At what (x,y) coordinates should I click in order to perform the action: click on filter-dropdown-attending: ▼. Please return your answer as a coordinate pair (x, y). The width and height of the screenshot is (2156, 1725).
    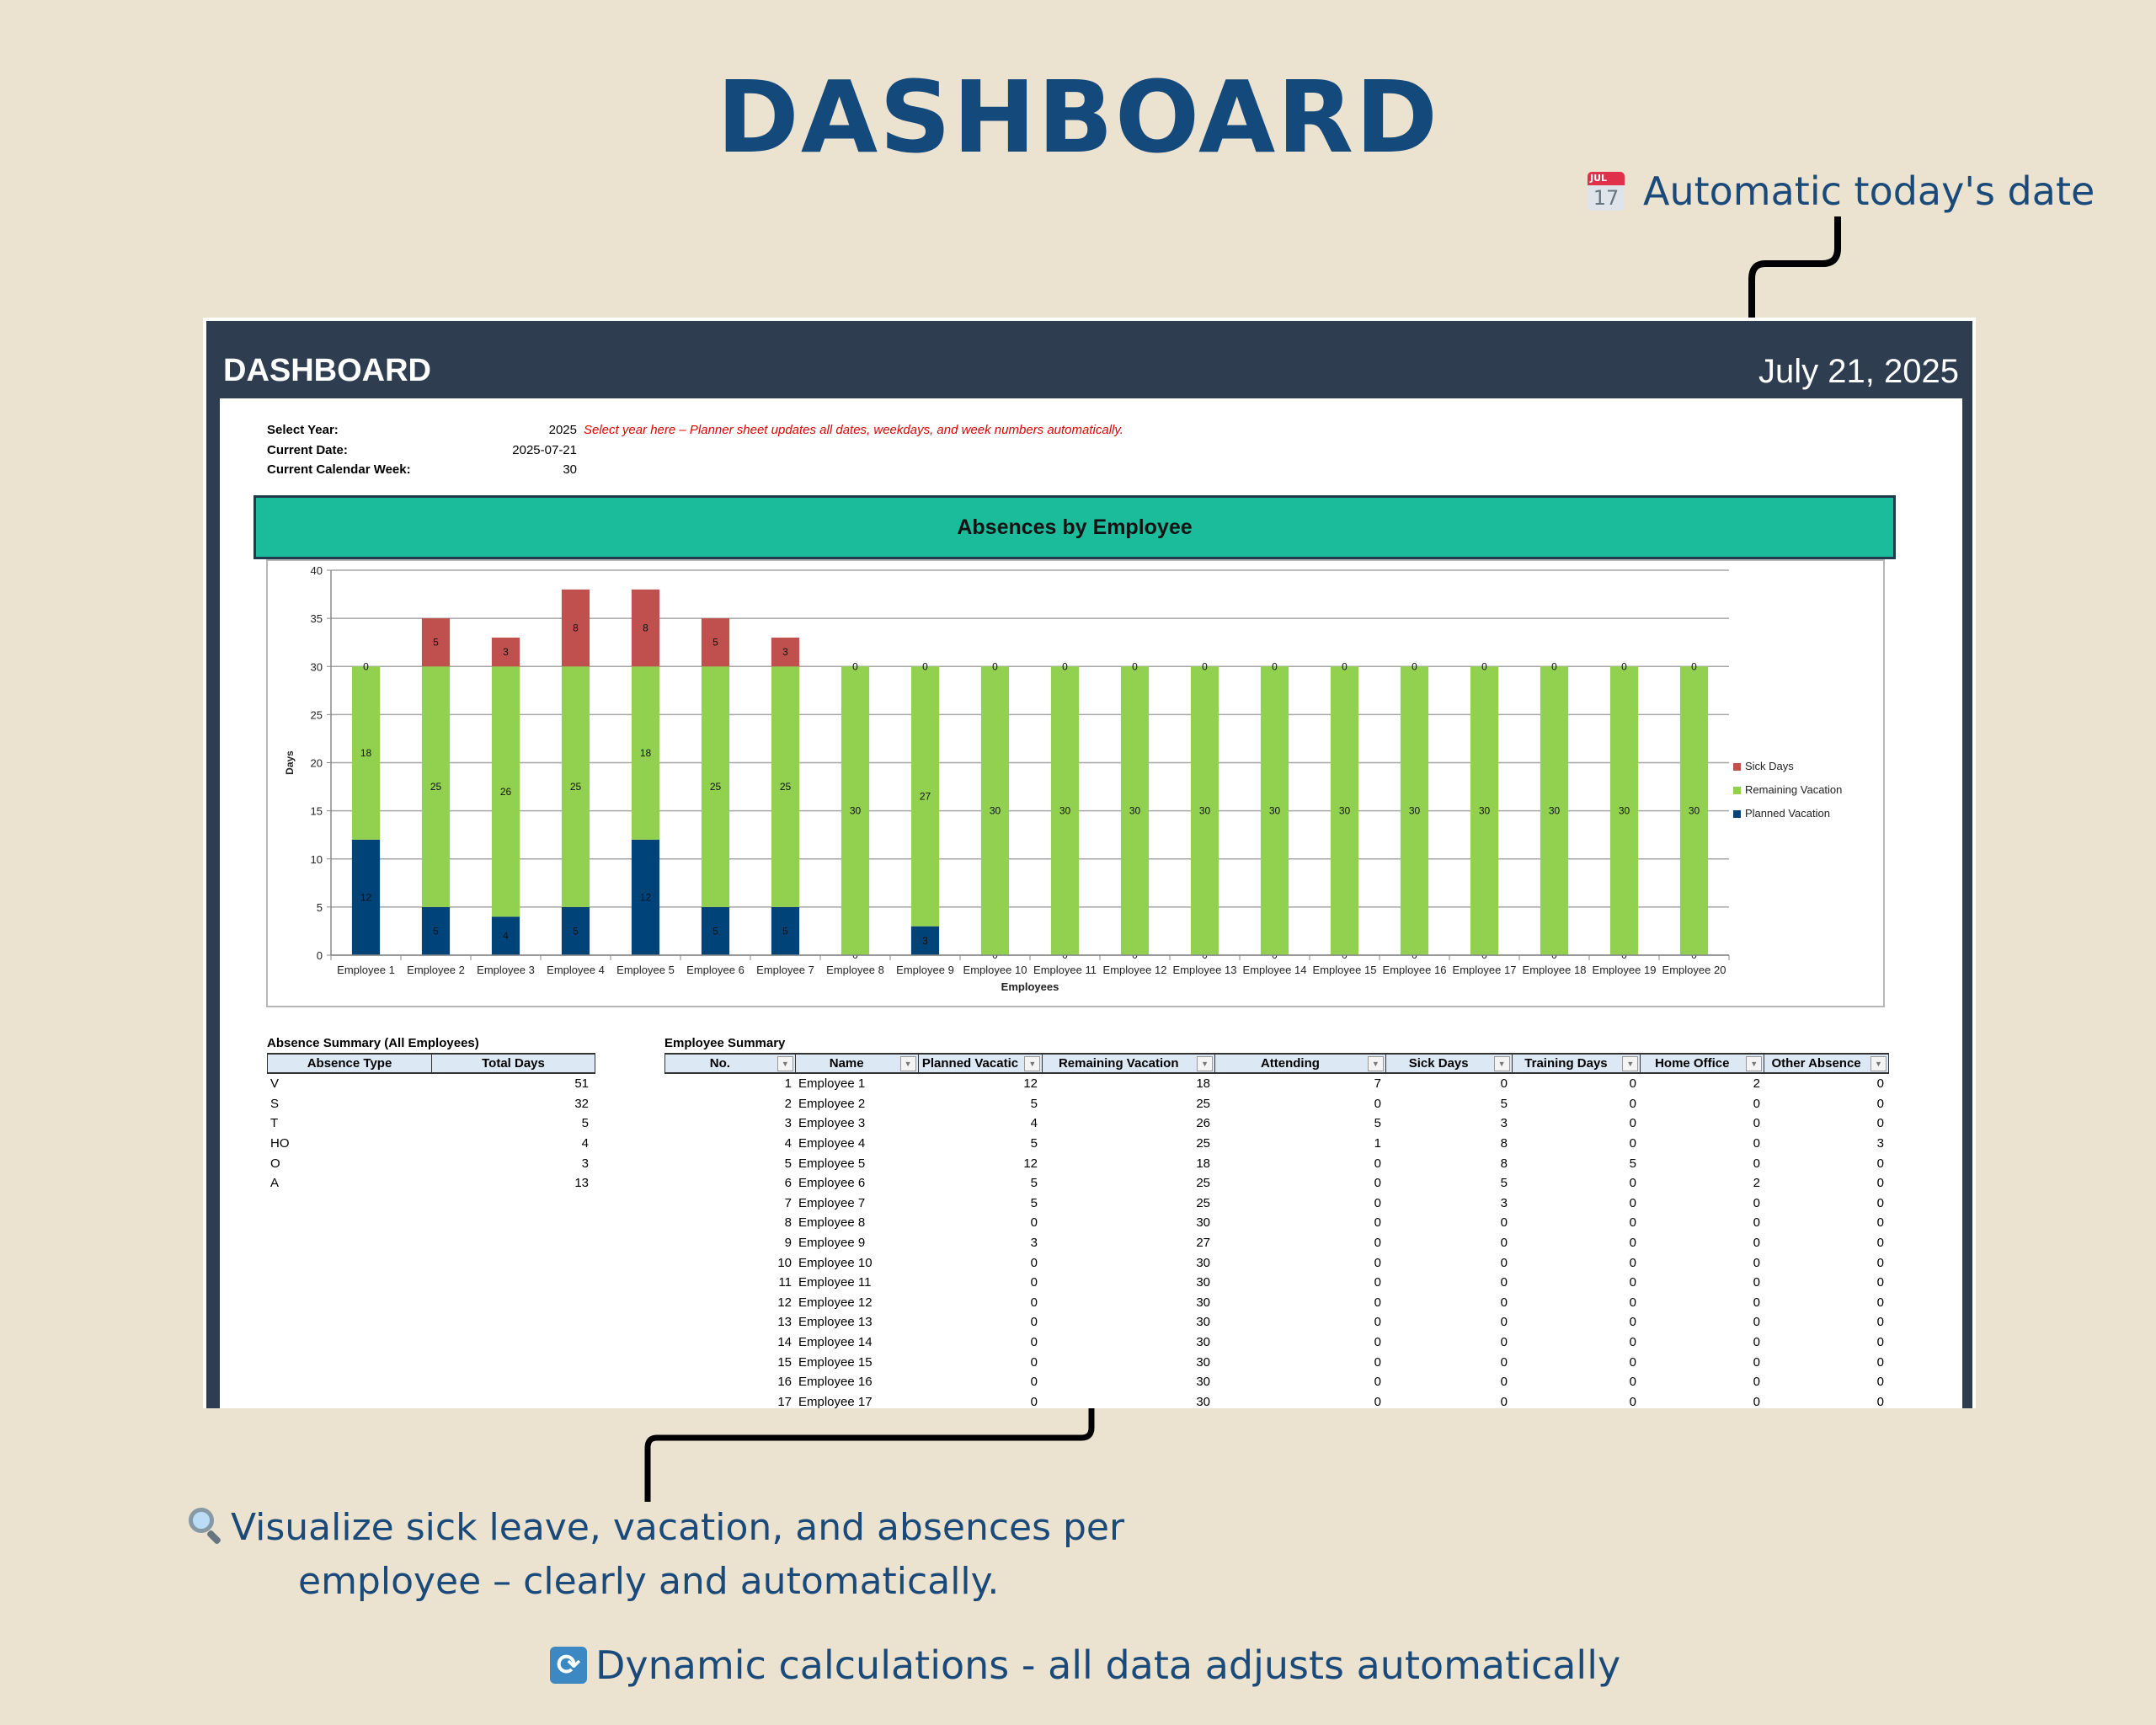
    Looking at the image, I should click on (1375, 1063).